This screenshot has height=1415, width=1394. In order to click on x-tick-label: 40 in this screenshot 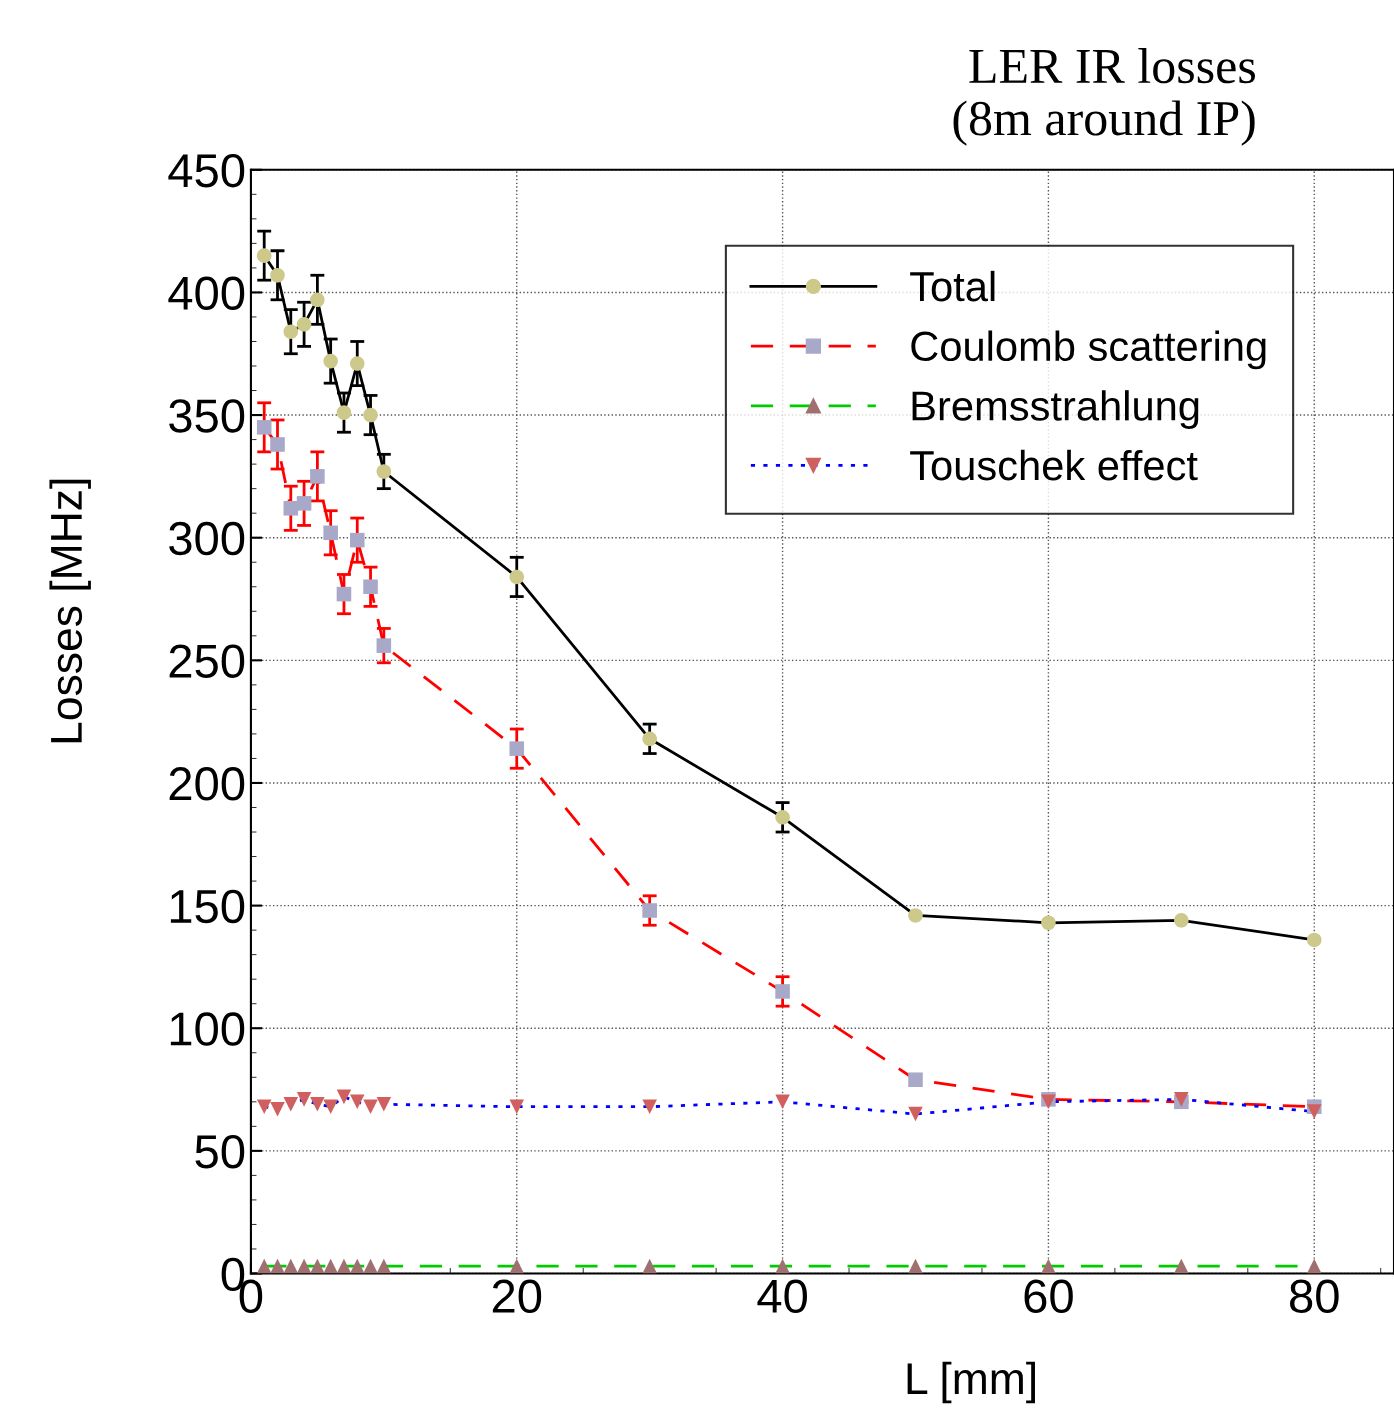, I will do `click(782, 1296)`.